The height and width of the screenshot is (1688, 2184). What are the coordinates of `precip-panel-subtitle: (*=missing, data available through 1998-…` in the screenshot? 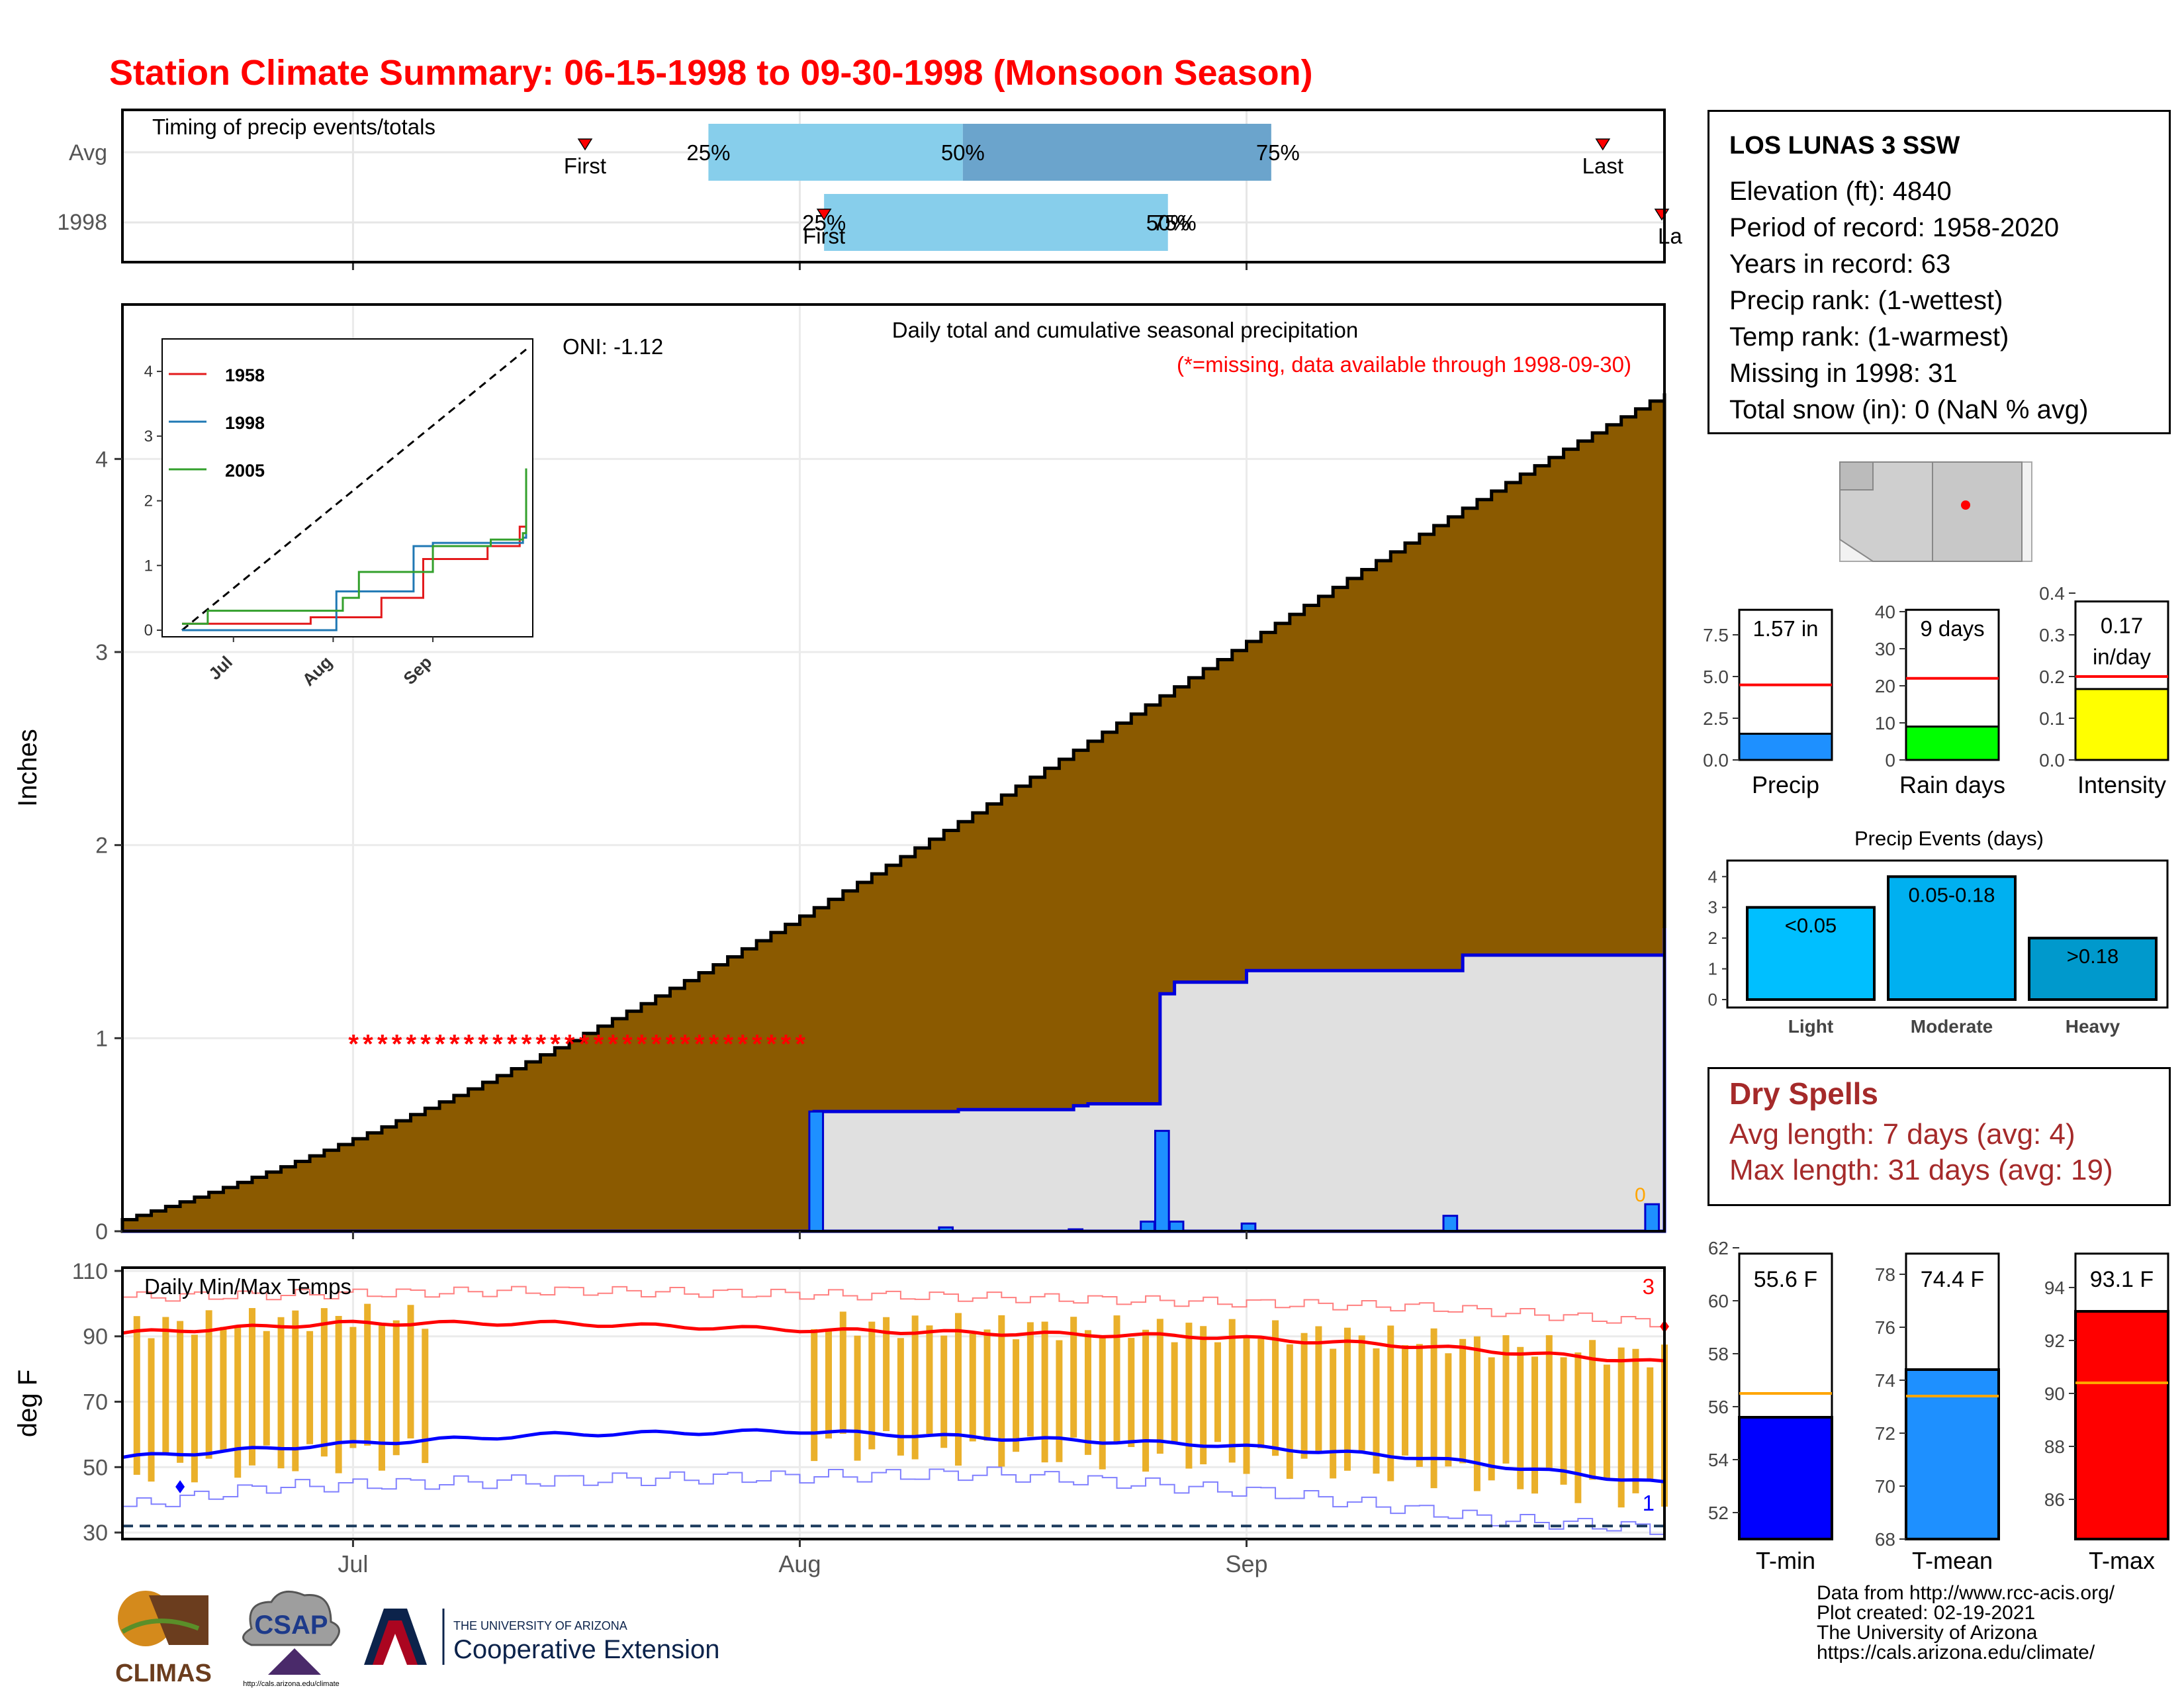 It's located at (1404, 364).